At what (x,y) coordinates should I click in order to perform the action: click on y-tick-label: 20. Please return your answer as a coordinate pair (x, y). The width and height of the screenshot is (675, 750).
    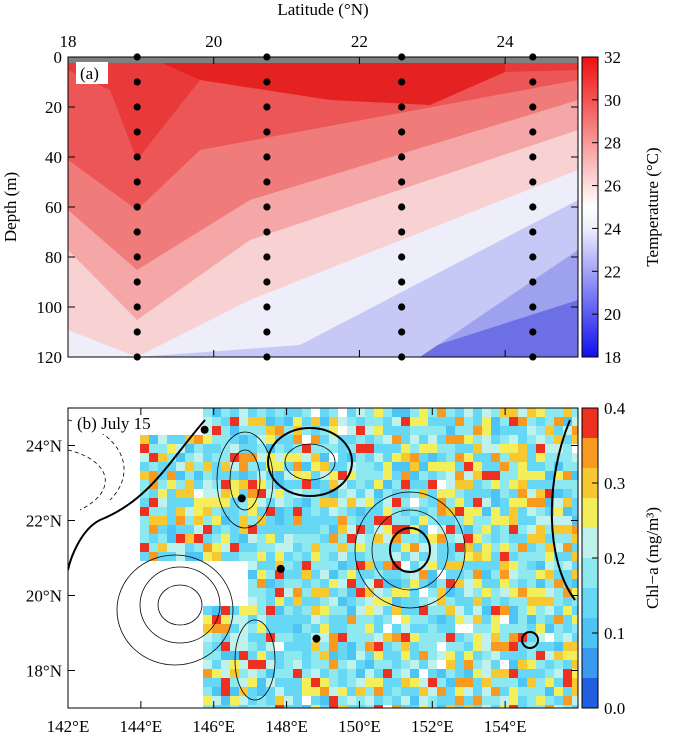
    Looking at the image, I should click on (53, 107).